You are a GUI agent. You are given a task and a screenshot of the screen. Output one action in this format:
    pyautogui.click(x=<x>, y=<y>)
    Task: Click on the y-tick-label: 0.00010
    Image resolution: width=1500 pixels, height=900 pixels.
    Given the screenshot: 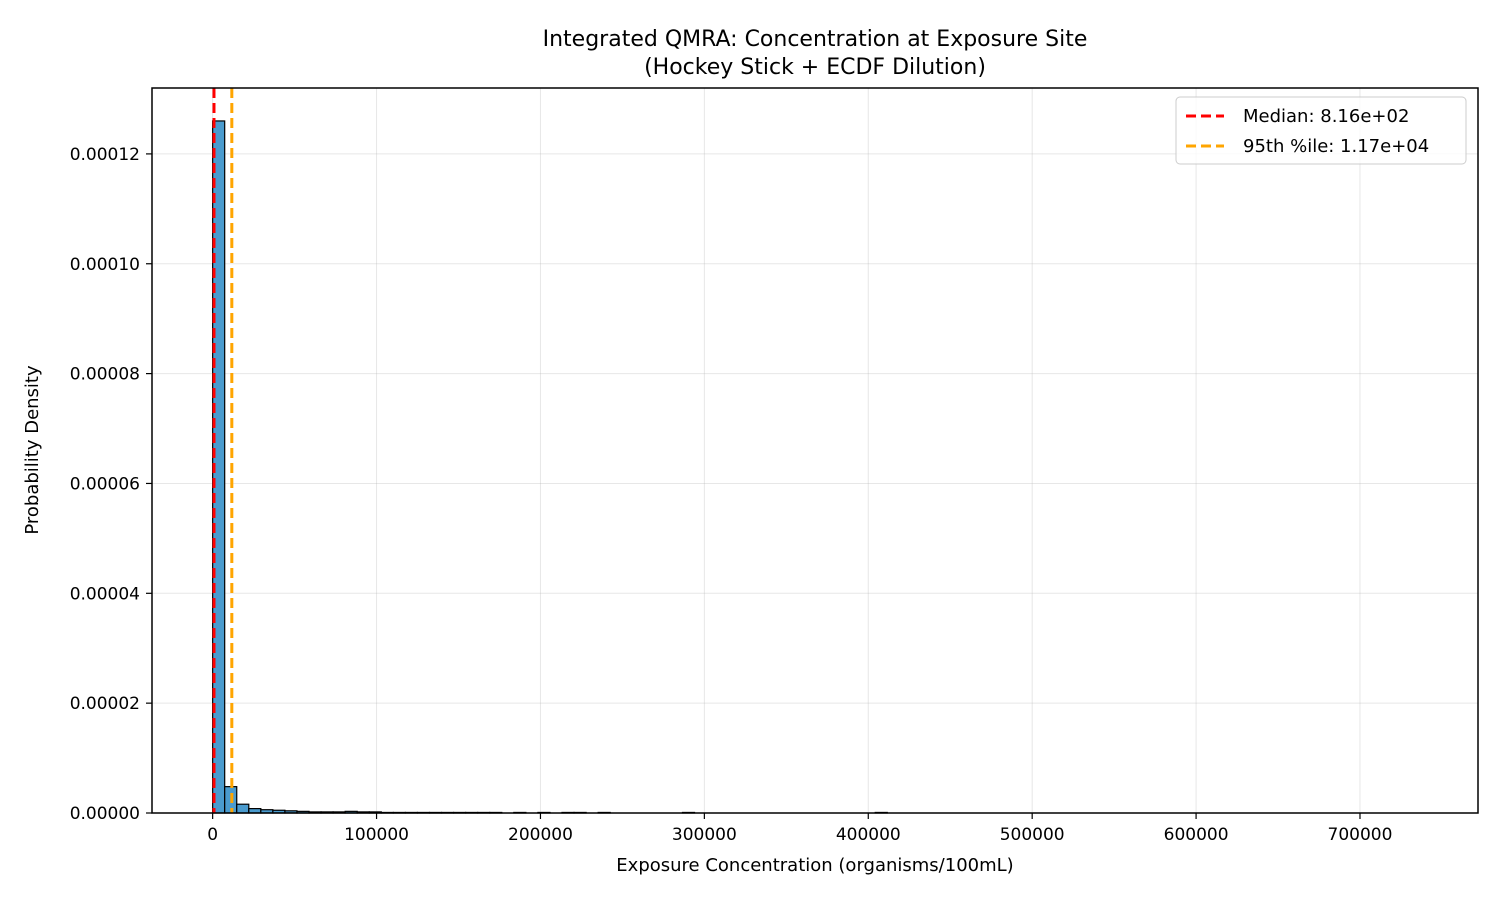 What is the action you would take?
    pyautogui.click(x=105, y=265)
    